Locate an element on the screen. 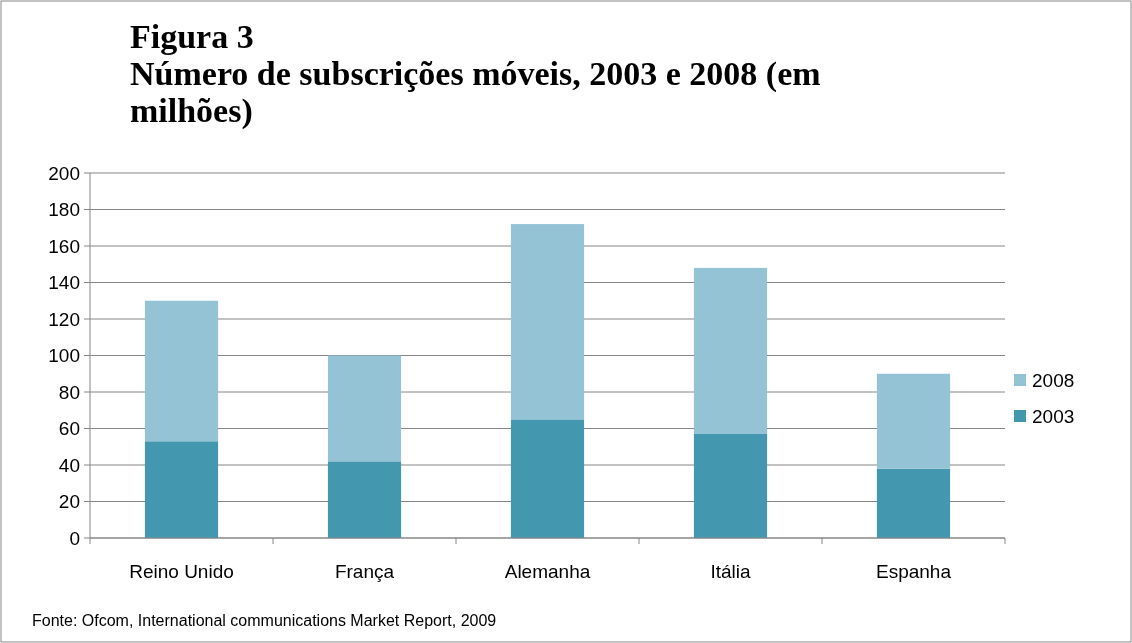 The image size is (1132, 643). y-tick-label: 180 is located at coordinates (64, 210).